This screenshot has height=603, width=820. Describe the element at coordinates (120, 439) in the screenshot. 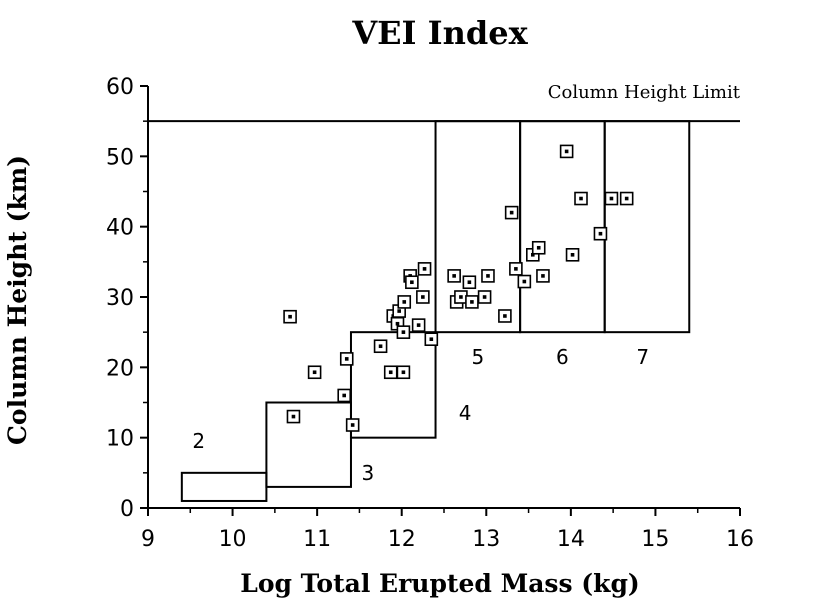

I see `y-tick-label: 10` at that location.